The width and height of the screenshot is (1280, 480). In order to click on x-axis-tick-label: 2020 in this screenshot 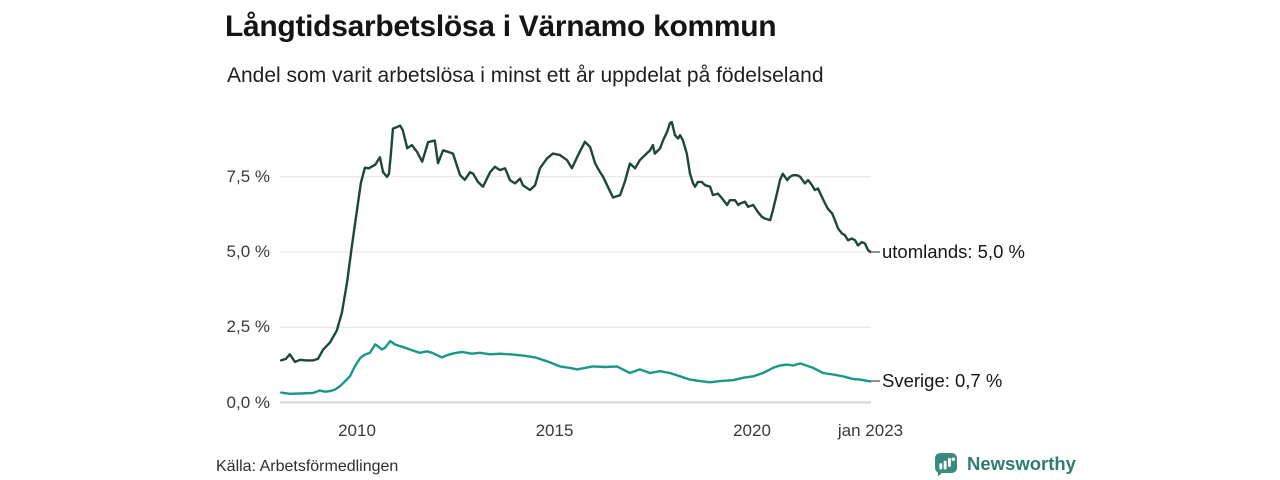, I will do `click(752, 430)`.